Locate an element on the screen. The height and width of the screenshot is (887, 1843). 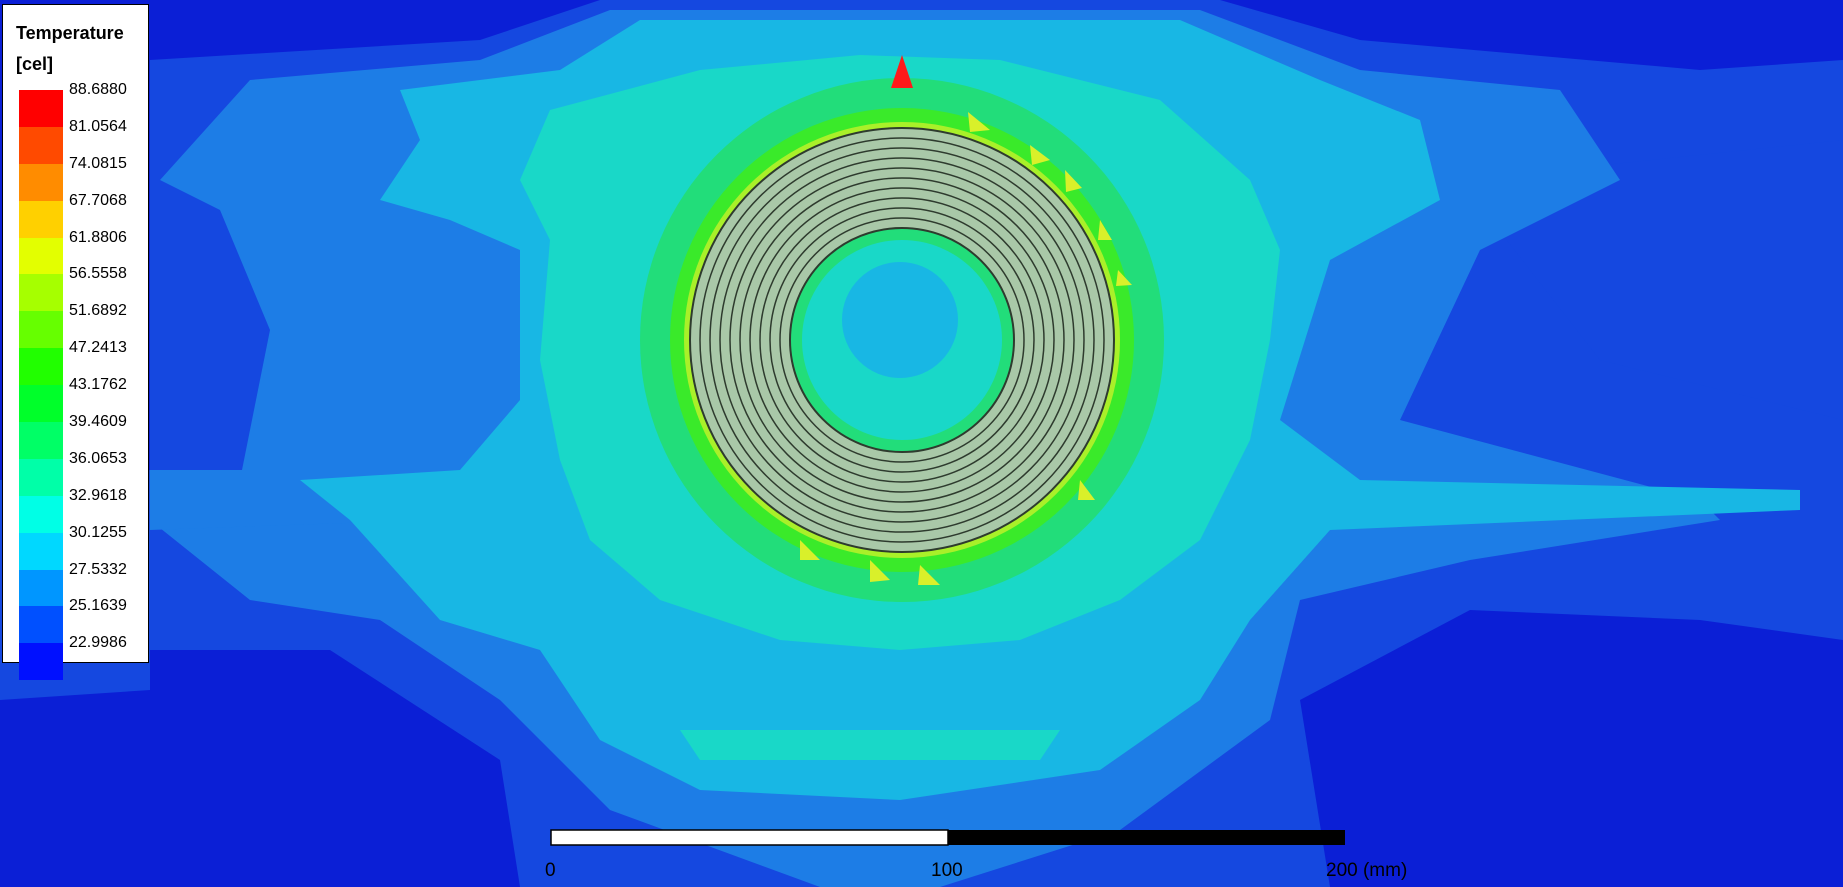
legend-value: 67.7068 is located at coordinates (98, 200).